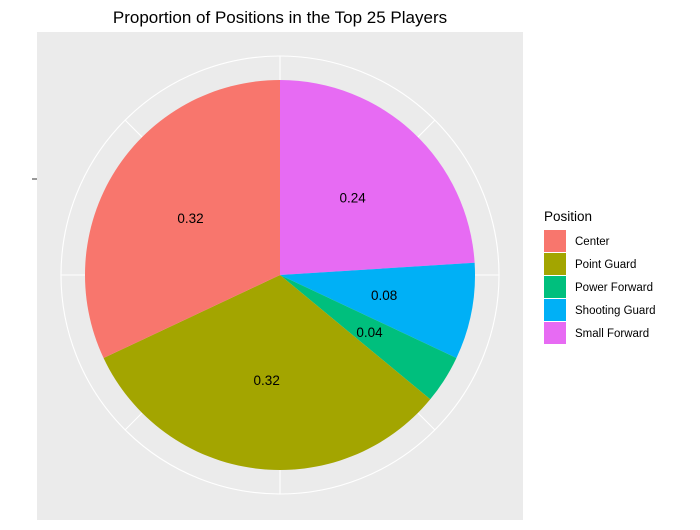  What do you see at coordinates (352, 198) in the screenshot?
I see `slice-label-small-forward: 0.24` at bounding box center [352, 198].